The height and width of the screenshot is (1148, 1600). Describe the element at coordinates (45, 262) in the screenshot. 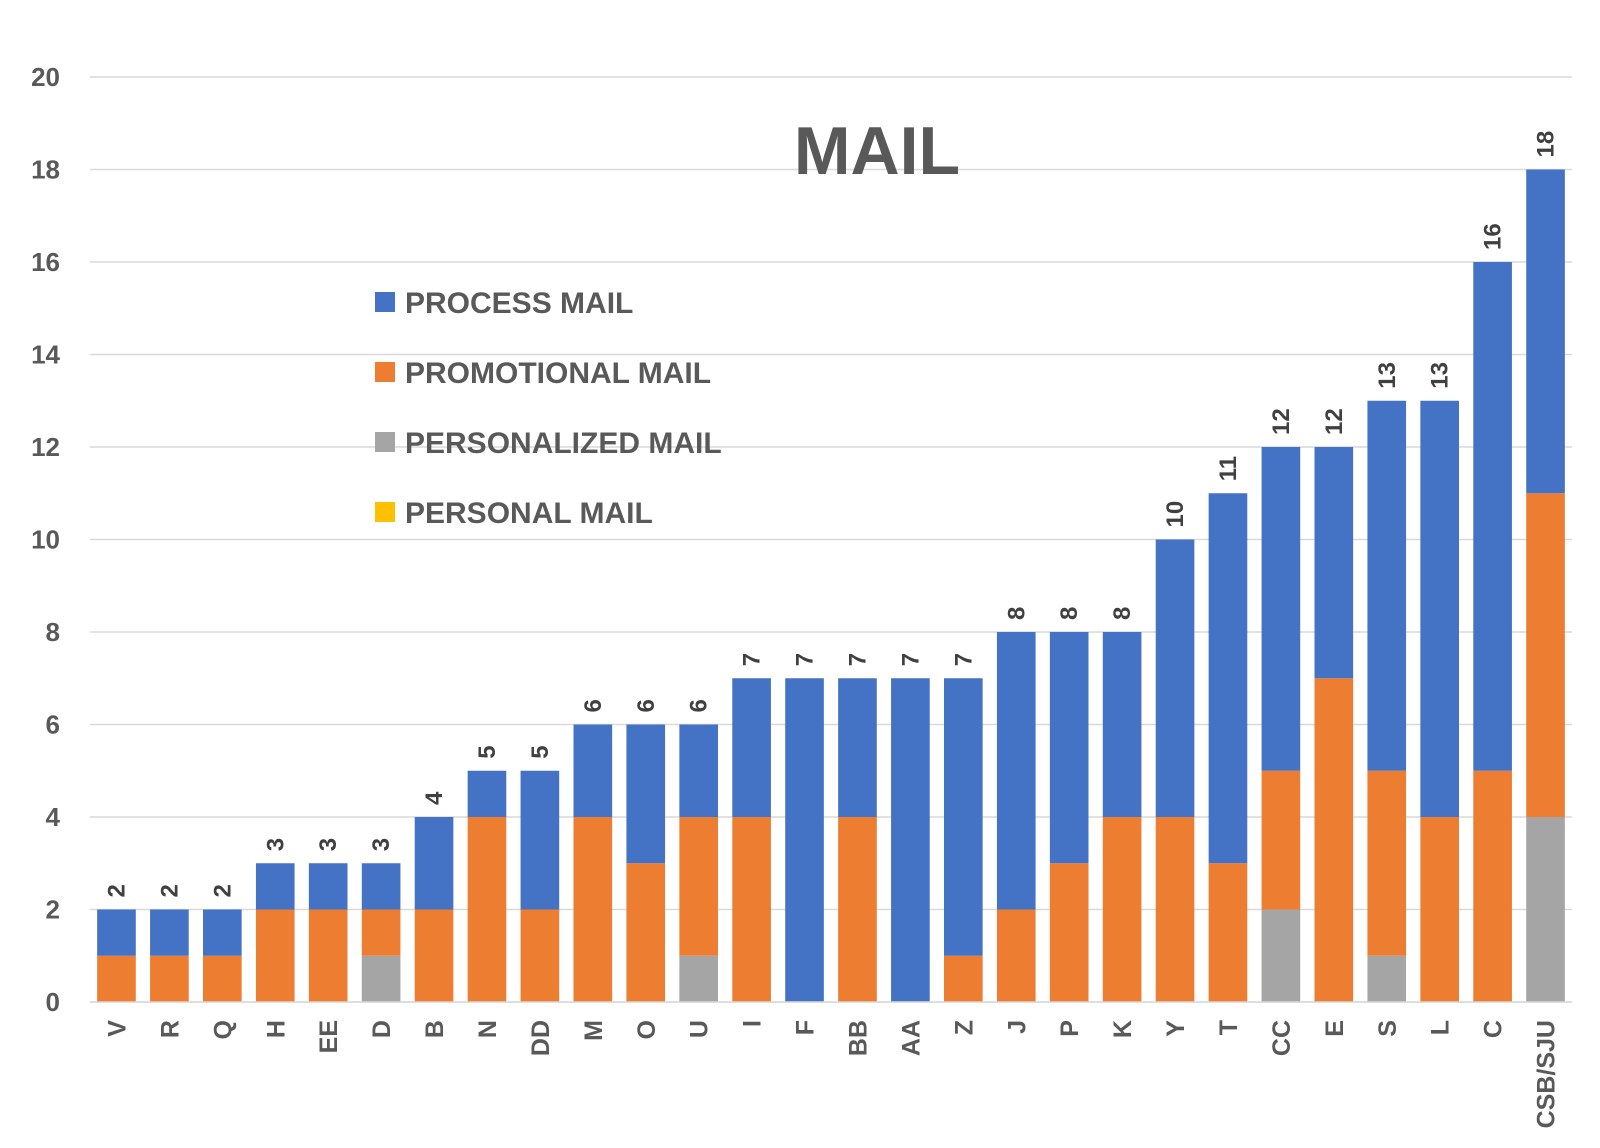

I see `y-tick-label: 16` at that location.